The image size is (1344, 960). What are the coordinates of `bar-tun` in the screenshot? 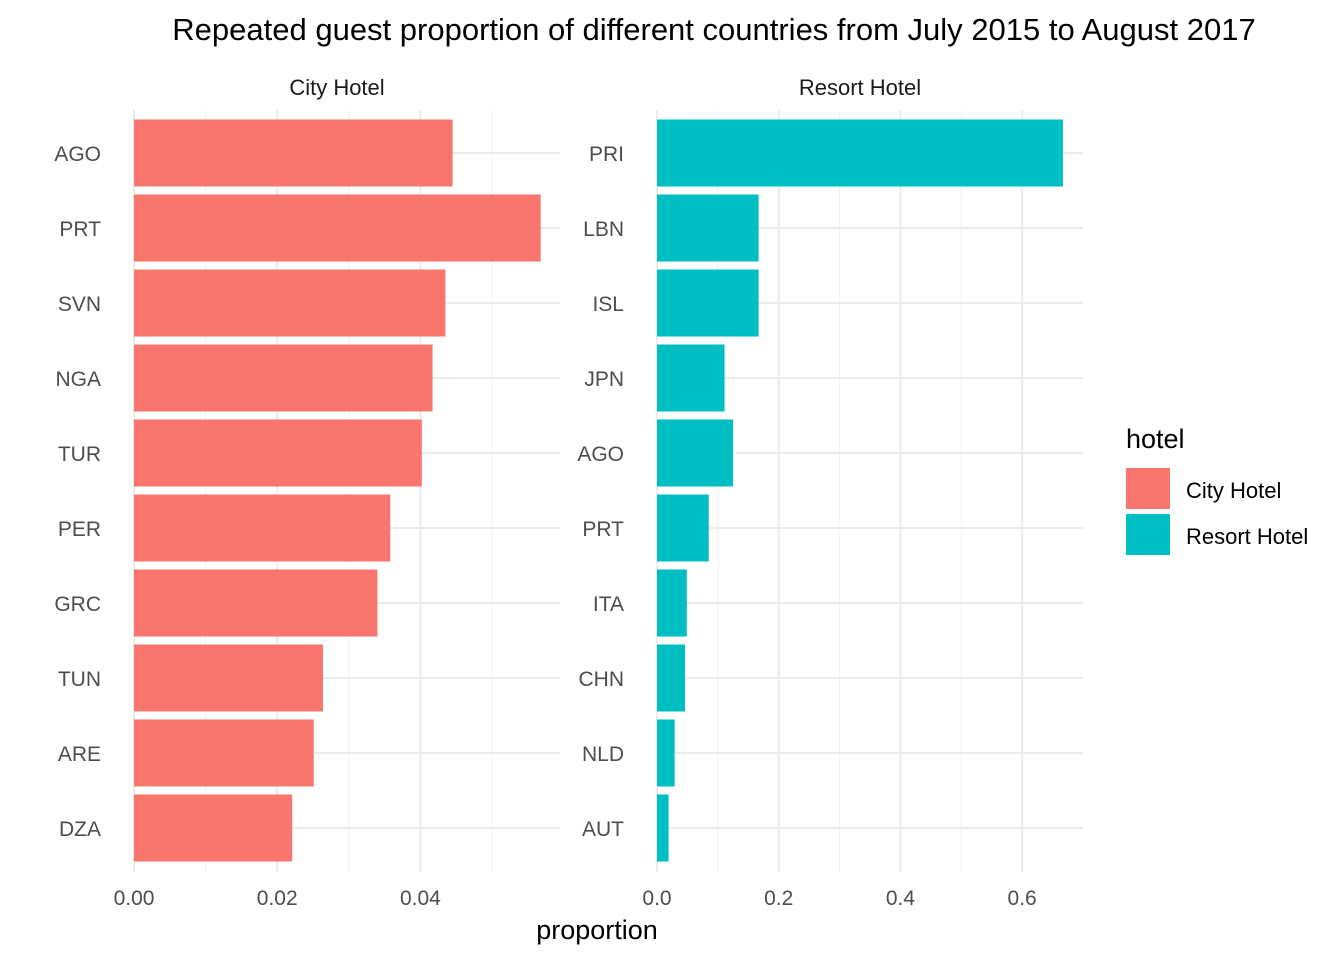 It's located at (229, 678).